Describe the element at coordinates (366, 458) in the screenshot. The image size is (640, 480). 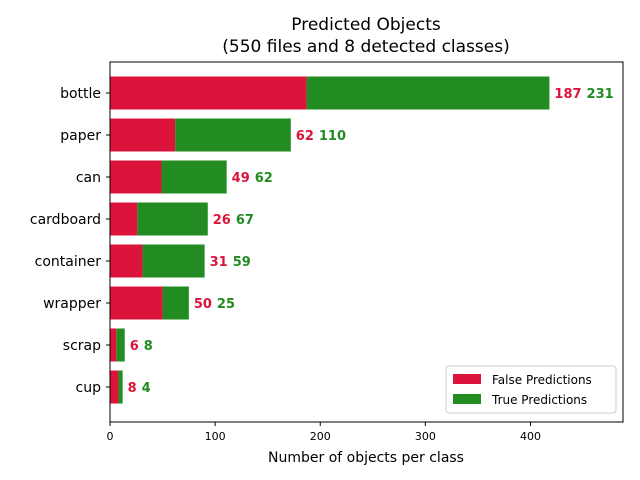
I see `x-axis-label: Number of objects per class` at that location.